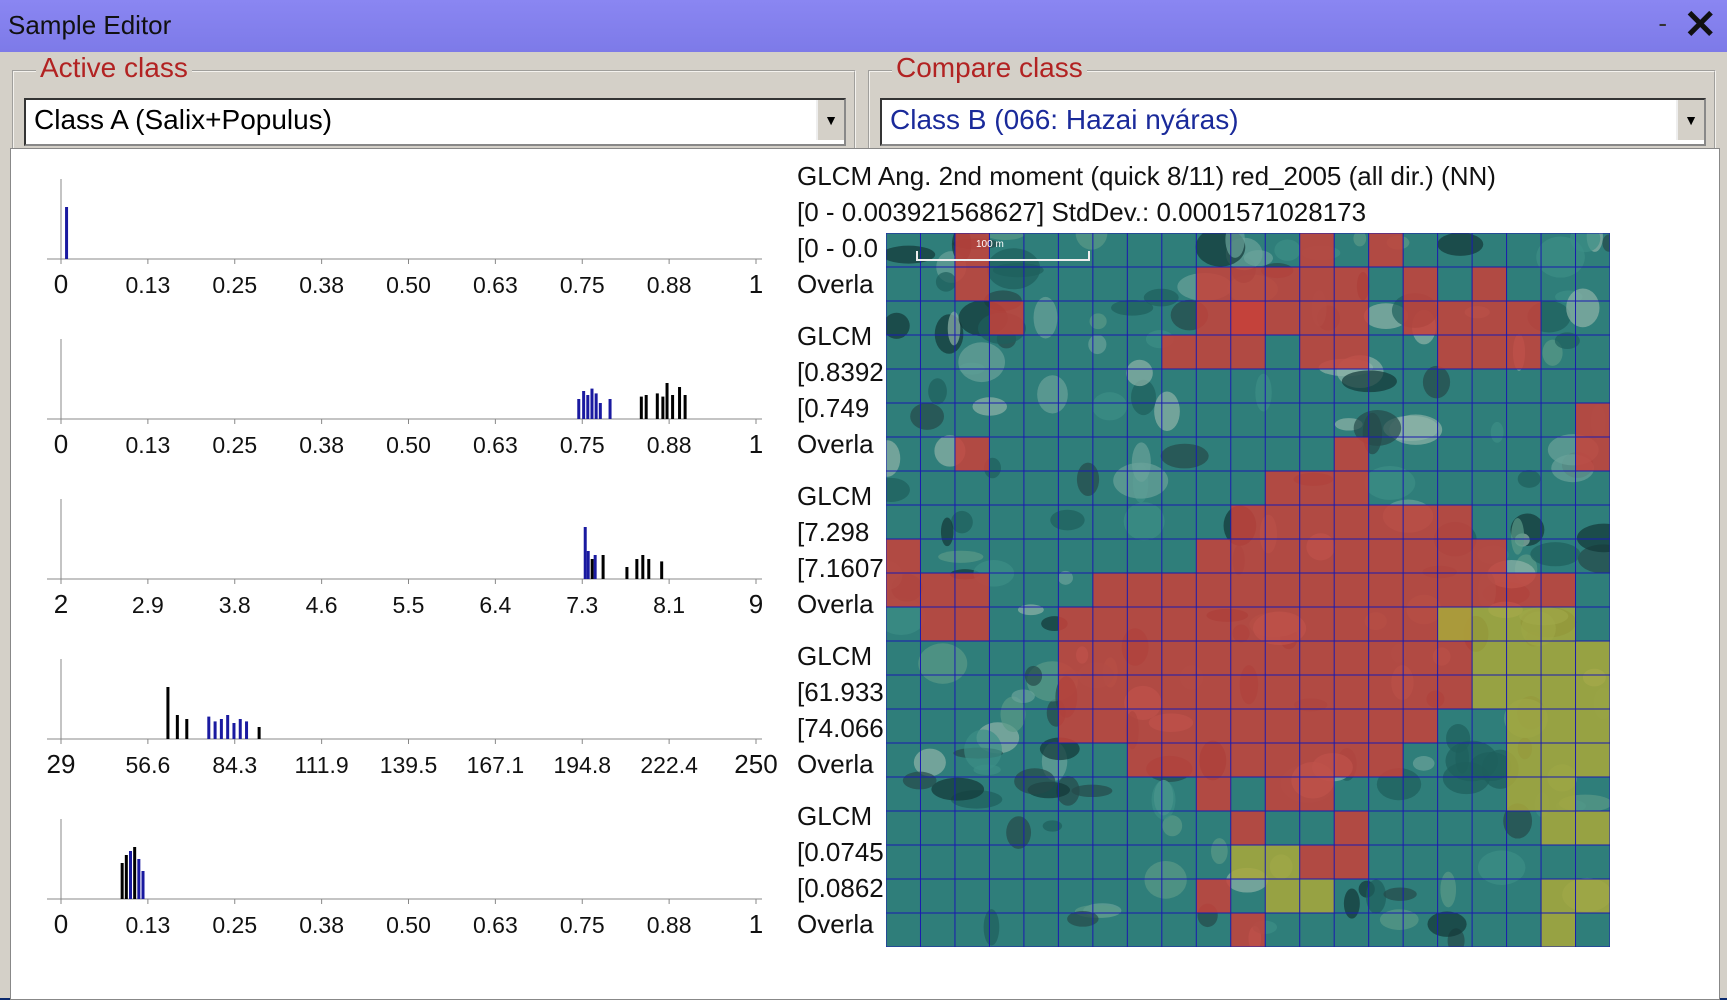  I want to click on compare-class-dropdown: Class B (066: Hazai nyáras) ▼, so click(1293, 122).